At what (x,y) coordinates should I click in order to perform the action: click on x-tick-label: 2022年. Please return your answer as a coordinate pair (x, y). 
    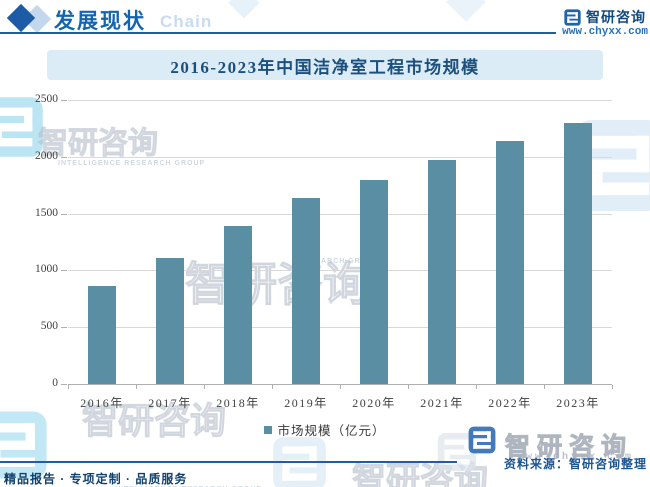
    Looking at the image, I should click on (510, 403).